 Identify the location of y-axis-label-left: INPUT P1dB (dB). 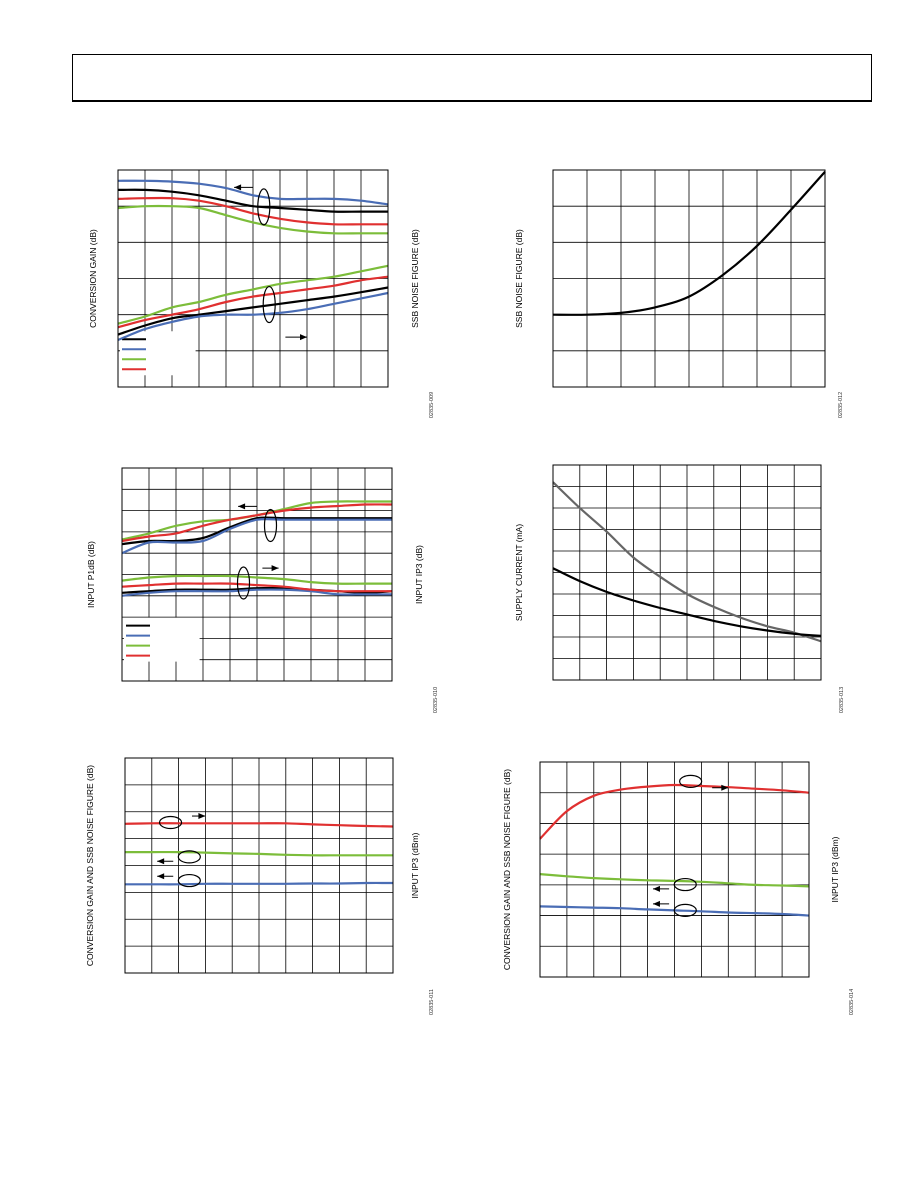
(91, 574).